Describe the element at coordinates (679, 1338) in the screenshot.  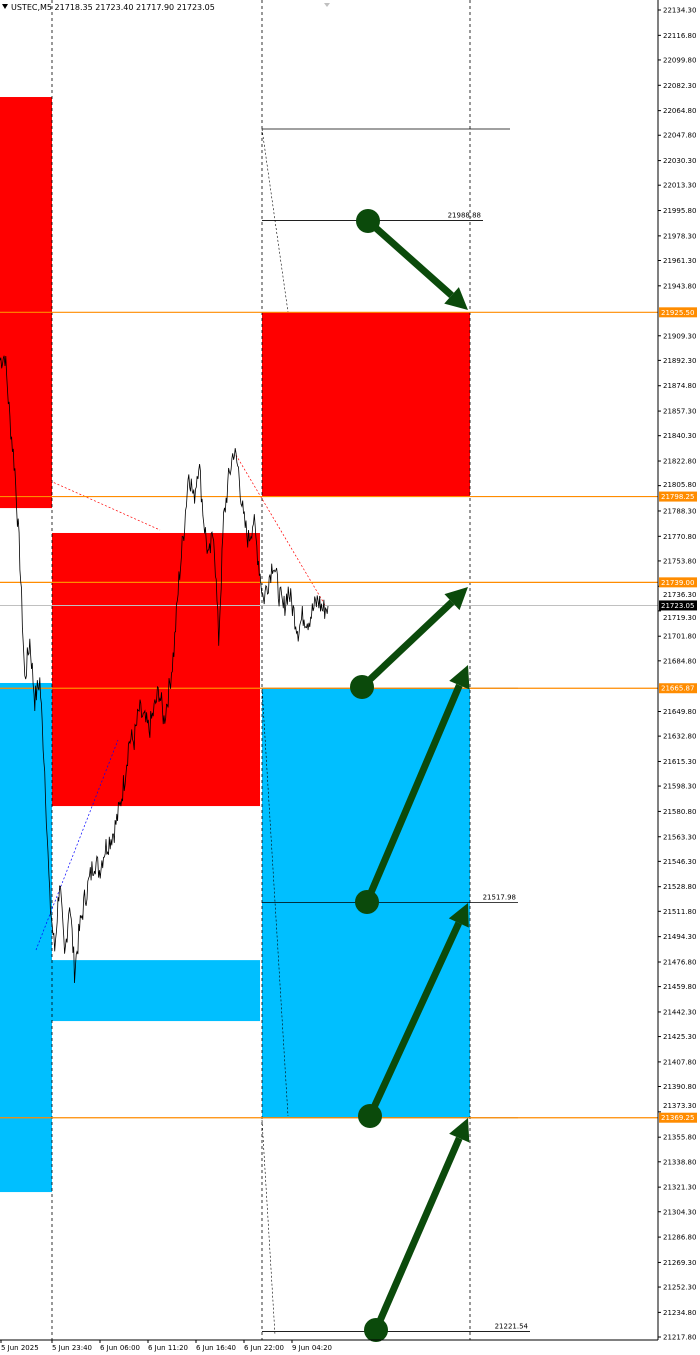
I see `y-tick-label: 21217.80` at that location.